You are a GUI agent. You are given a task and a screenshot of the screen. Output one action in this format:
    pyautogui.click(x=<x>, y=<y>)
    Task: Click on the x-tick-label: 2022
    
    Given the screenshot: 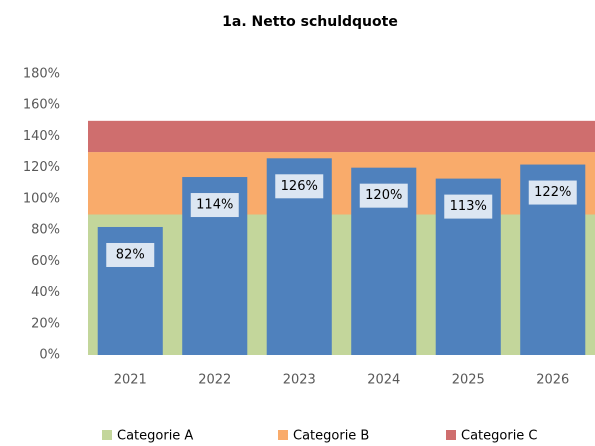 What is the action you would take?
    pyautogui.click(x=214, y=380)
    